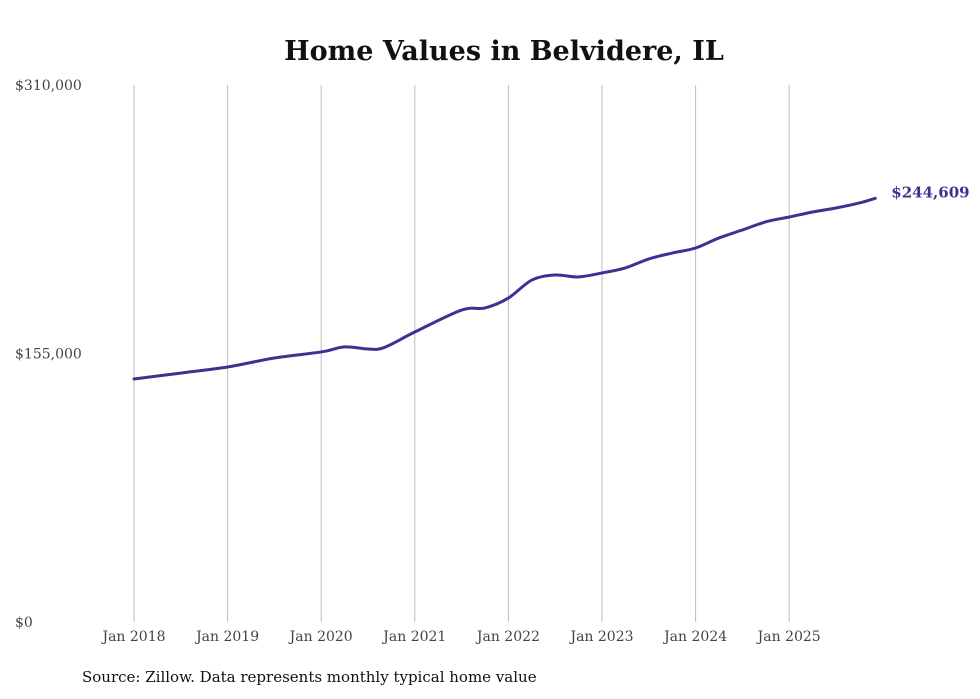 Image resolution: width=980 pixels, height=699 pixels. What do you see at coordinates (132, 637) in the screenshot?
I see `x-tick-label: Jan 2018` at bounding box center [132, 637].